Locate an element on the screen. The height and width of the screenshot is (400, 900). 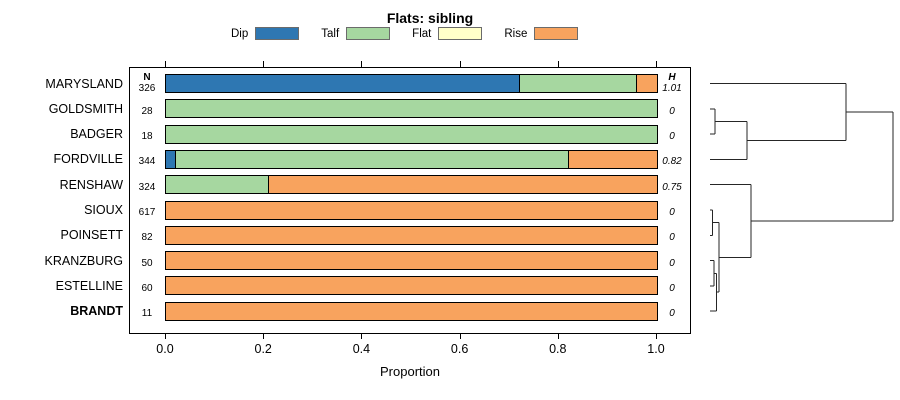
legend-swatch-flat-icon is located at coordinates (460, 33).